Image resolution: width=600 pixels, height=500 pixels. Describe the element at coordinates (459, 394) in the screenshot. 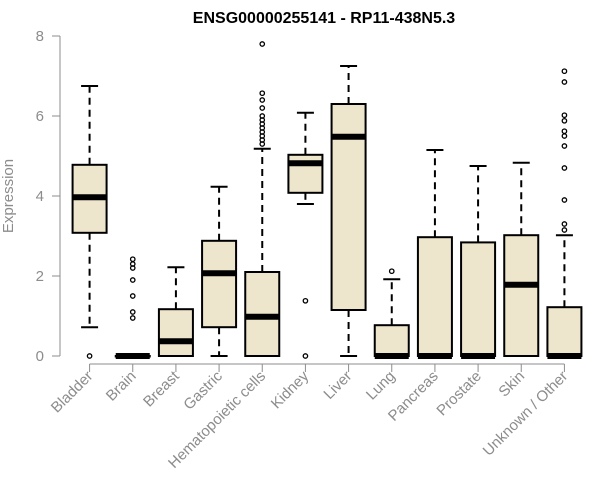

I see `x-tick-label: Prostate` at that location.